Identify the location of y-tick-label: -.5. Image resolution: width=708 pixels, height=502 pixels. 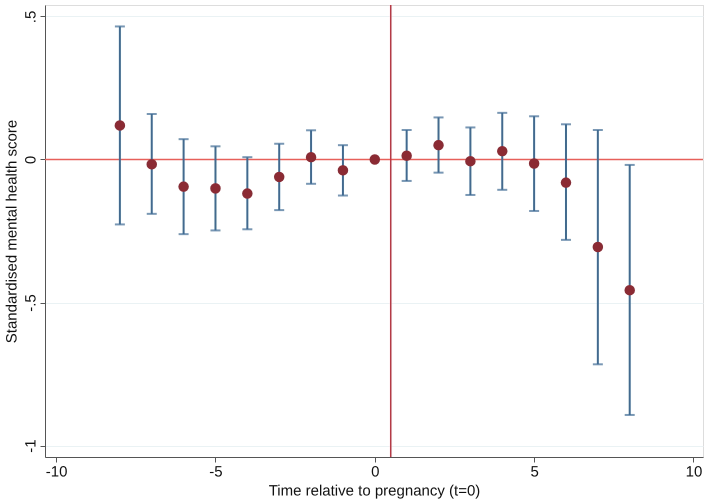
(31, 303).